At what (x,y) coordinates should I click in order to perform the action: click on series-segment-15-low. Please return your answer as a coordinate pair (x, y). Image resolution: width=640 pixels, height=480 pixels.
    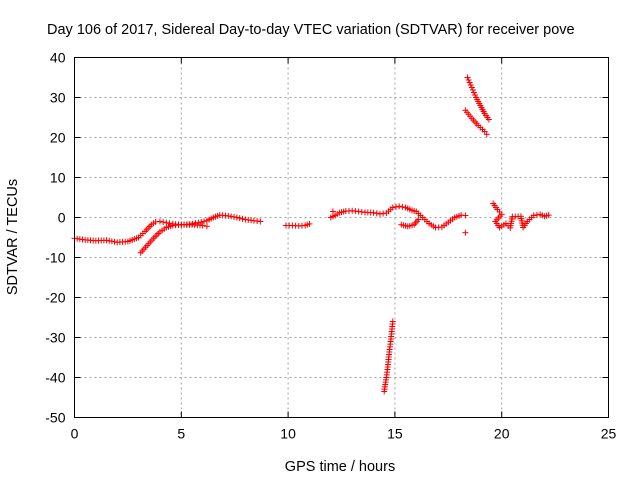
    Looking at the image, I should click on (410, 223).